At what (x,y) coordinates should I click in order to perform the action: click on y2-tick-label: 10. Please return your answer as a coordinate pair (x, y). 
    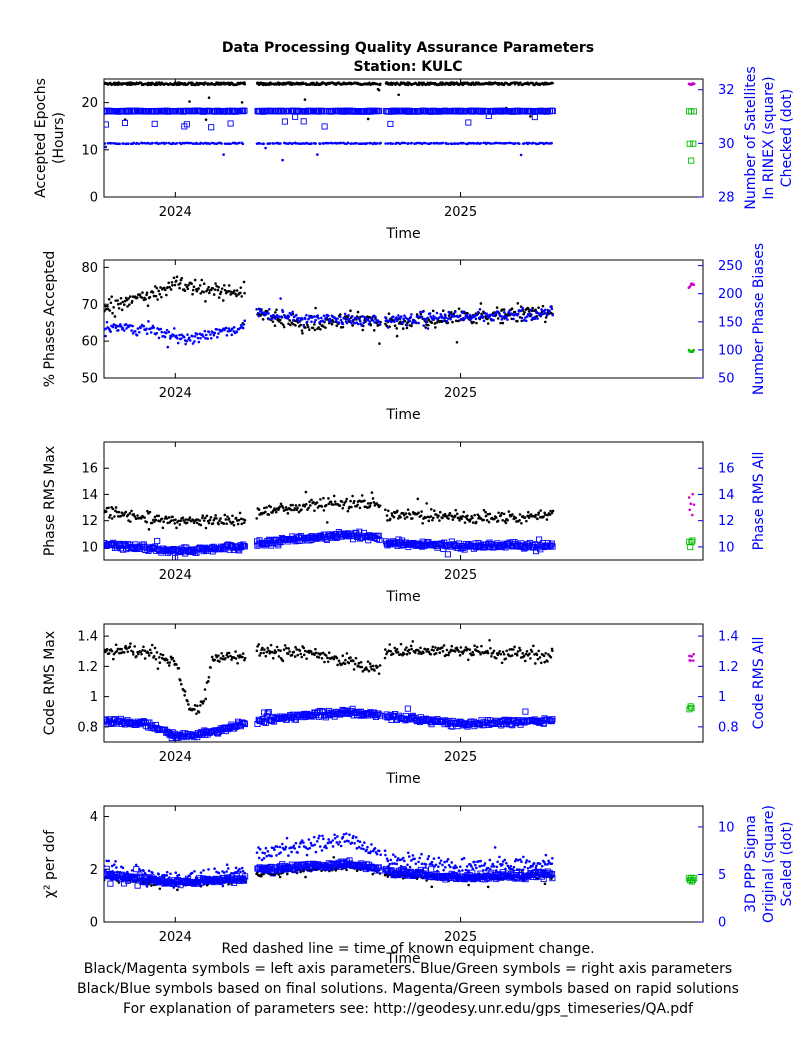
    Looking at the image, I should click on (726, 827).